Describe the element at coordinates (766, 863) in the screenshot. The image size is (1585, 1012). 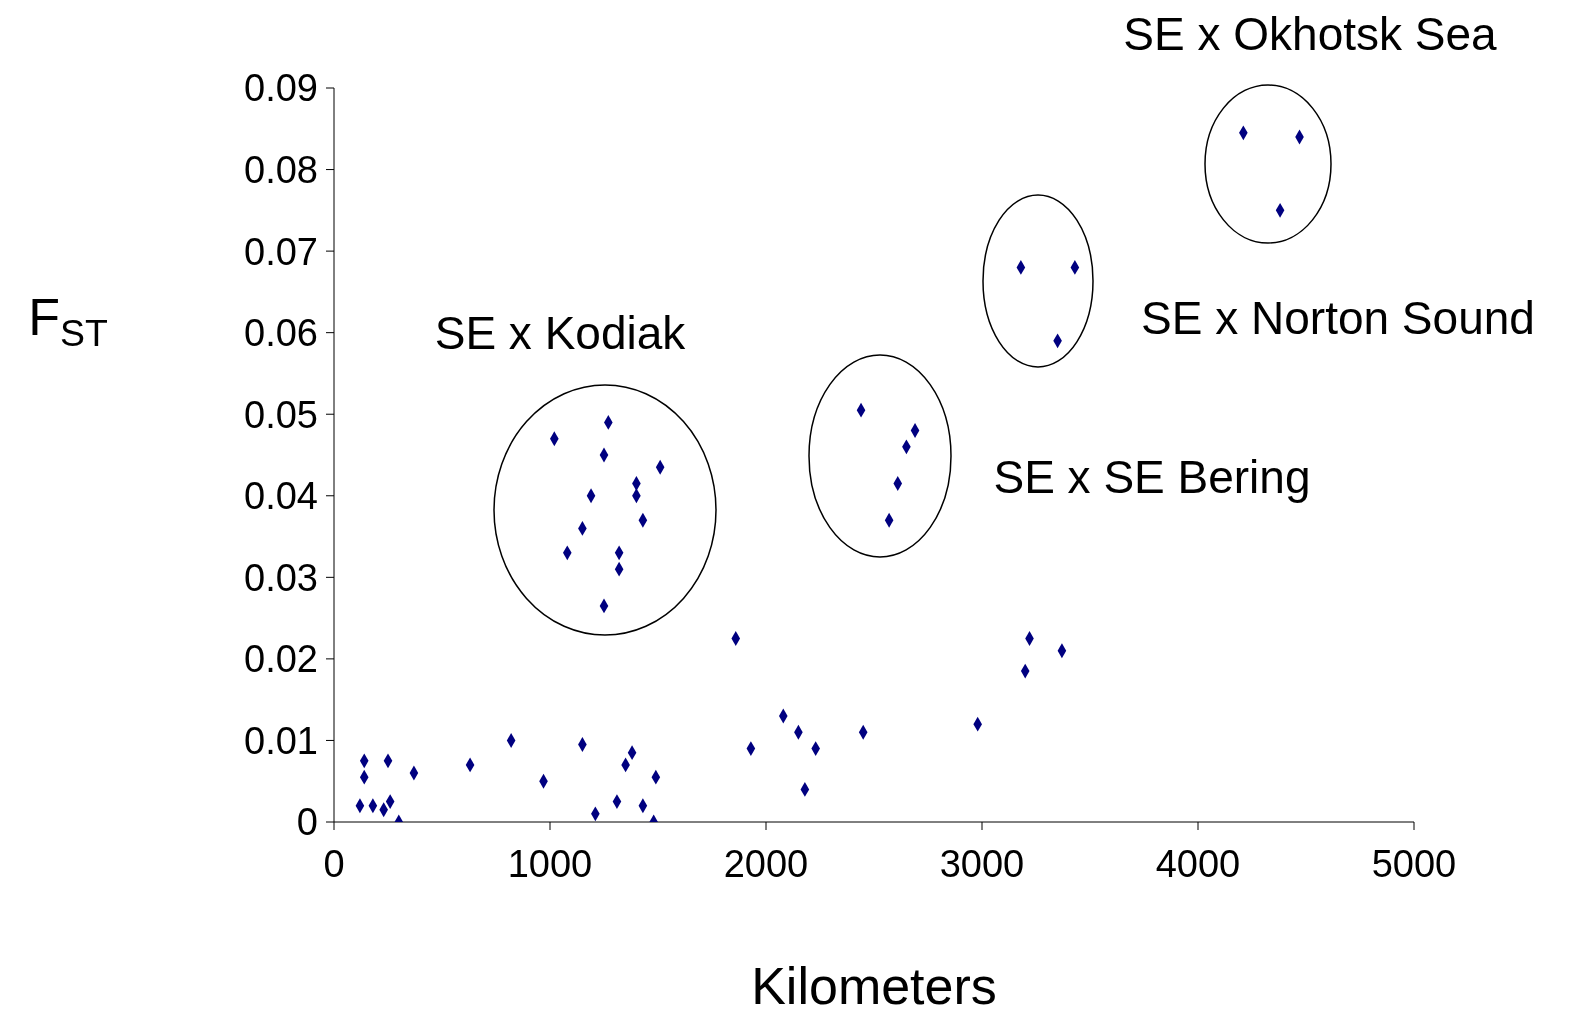
I see `x-tick-label: 2000` at that location.